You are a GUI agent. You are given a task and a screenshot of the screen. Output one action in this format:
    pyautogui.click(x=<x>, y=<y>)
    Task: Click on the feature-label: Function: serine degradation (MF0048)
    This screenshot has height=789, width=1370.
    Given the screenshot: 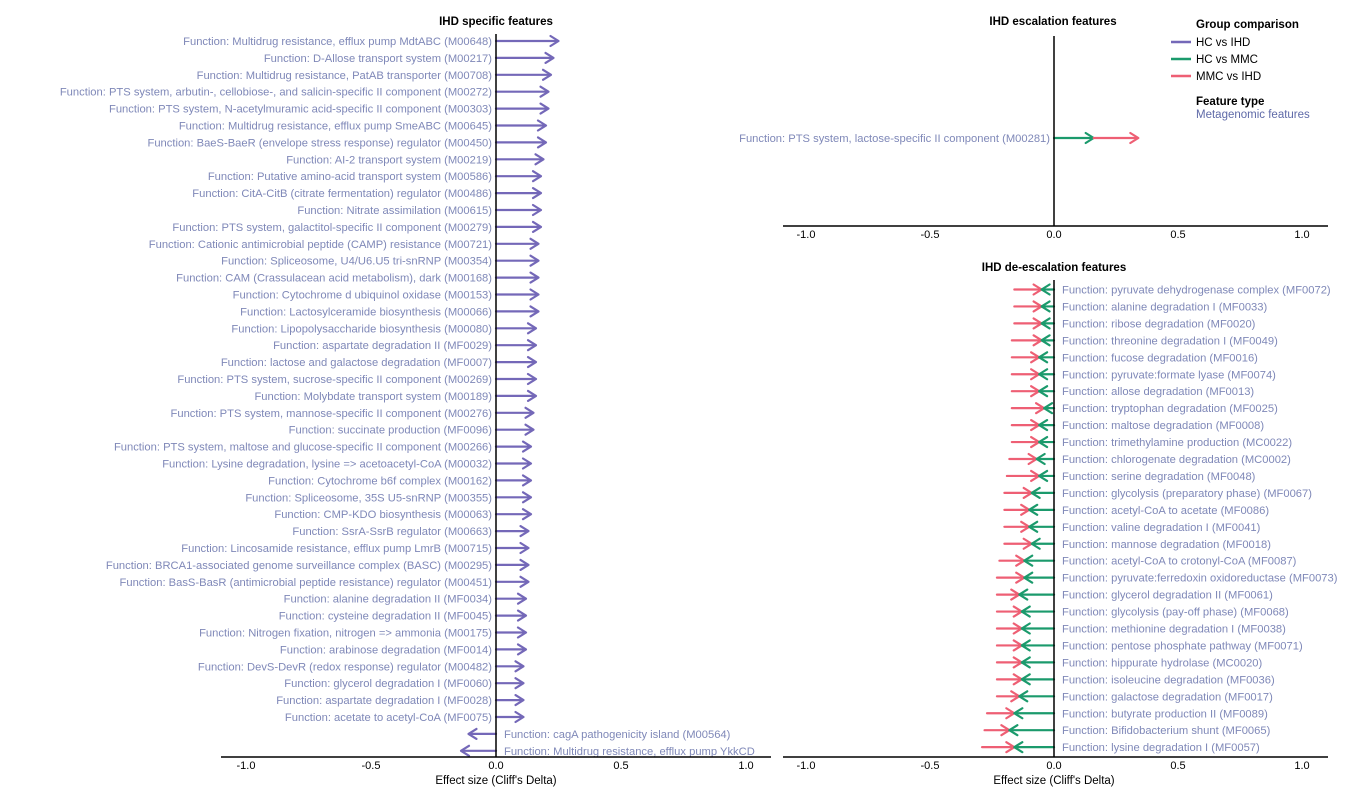 What is the action you would take?
    pyautogui.click(x=1159, y=477)
    